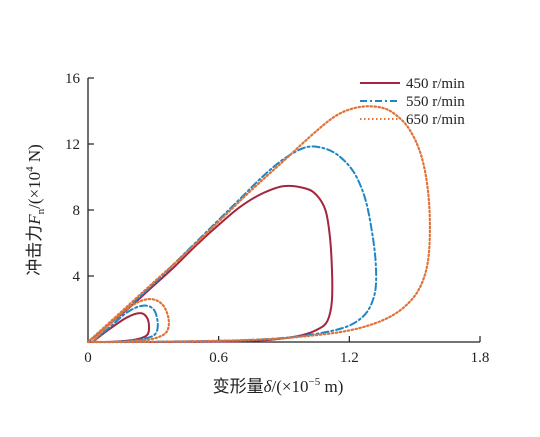 Image resolution: width=540 pixels, height=437 pixels. Describe the element at coordinates (77, 211) in the screenshot. I see `y-tick-label: 8` at that location.